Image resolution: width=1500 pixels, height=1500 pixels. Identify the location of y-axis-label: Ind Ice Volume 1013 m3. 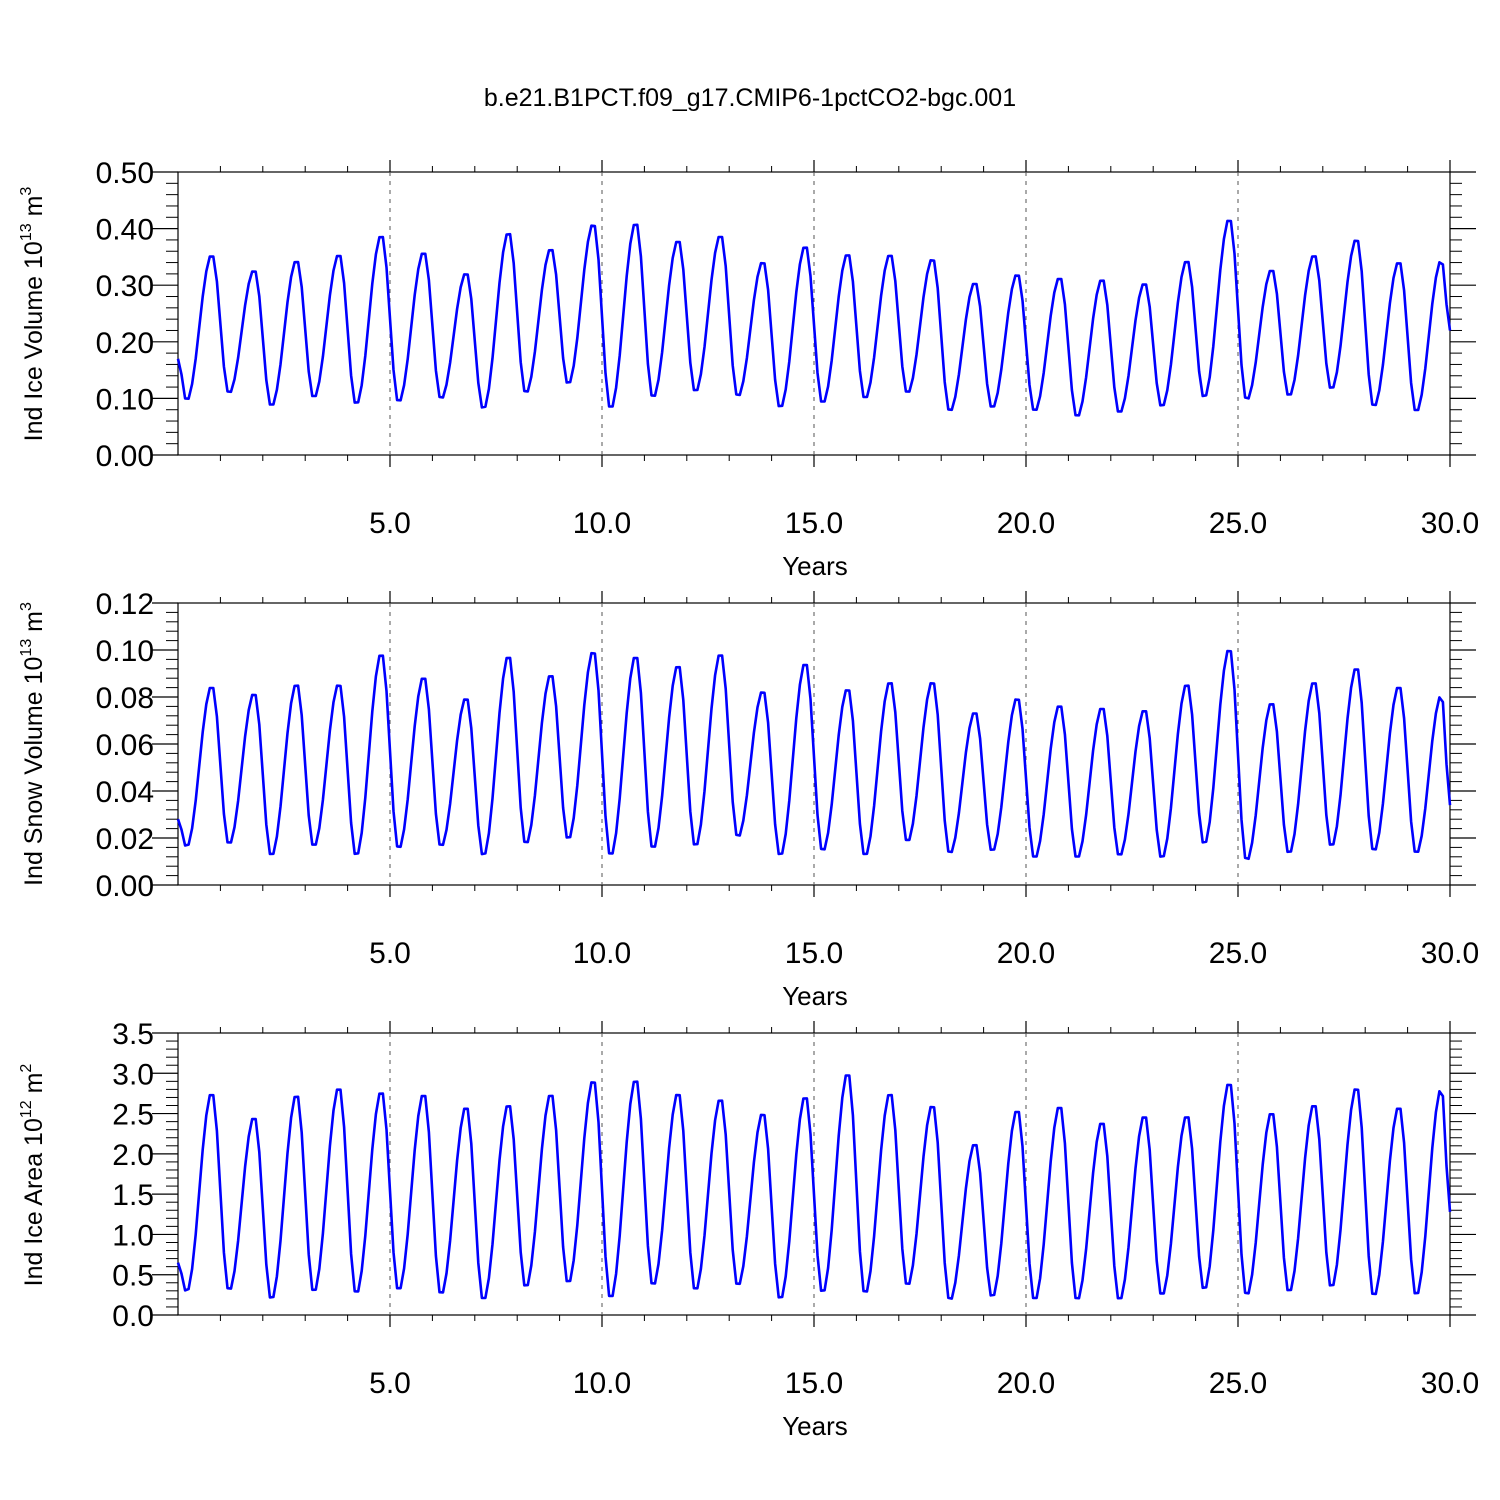
(33, 314).